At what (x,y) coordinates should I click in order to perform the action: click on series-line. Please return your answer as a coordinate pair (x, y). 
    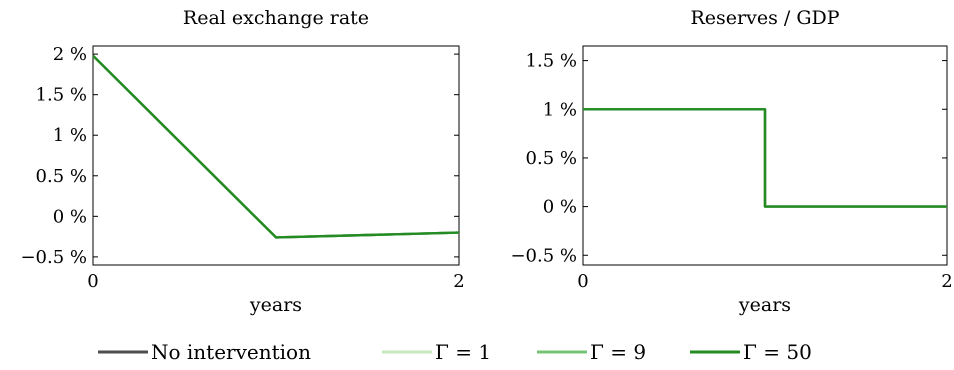
    Looking at the image, I should click on (765, 158).